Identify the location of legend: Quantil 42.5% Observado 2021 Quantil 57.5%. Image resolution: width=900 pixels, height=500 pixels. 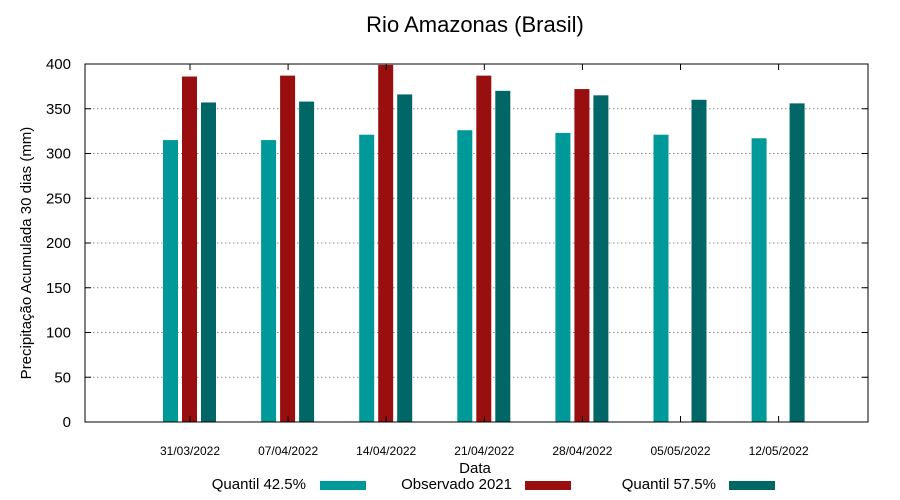
(493, 484).